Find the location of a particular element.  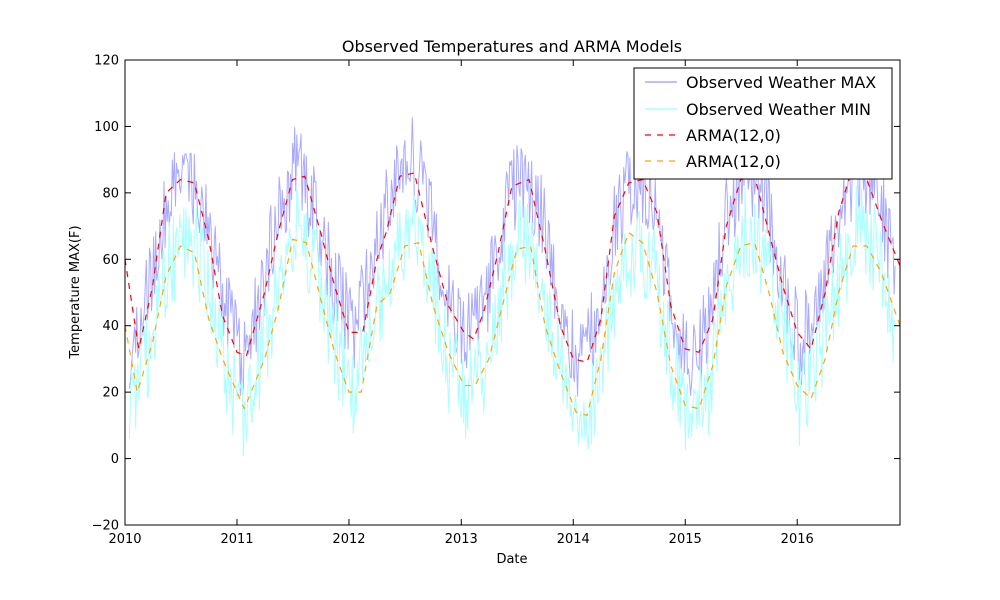

legend-label-max: Observed Weather MAX is located at coordinates (781, 82).